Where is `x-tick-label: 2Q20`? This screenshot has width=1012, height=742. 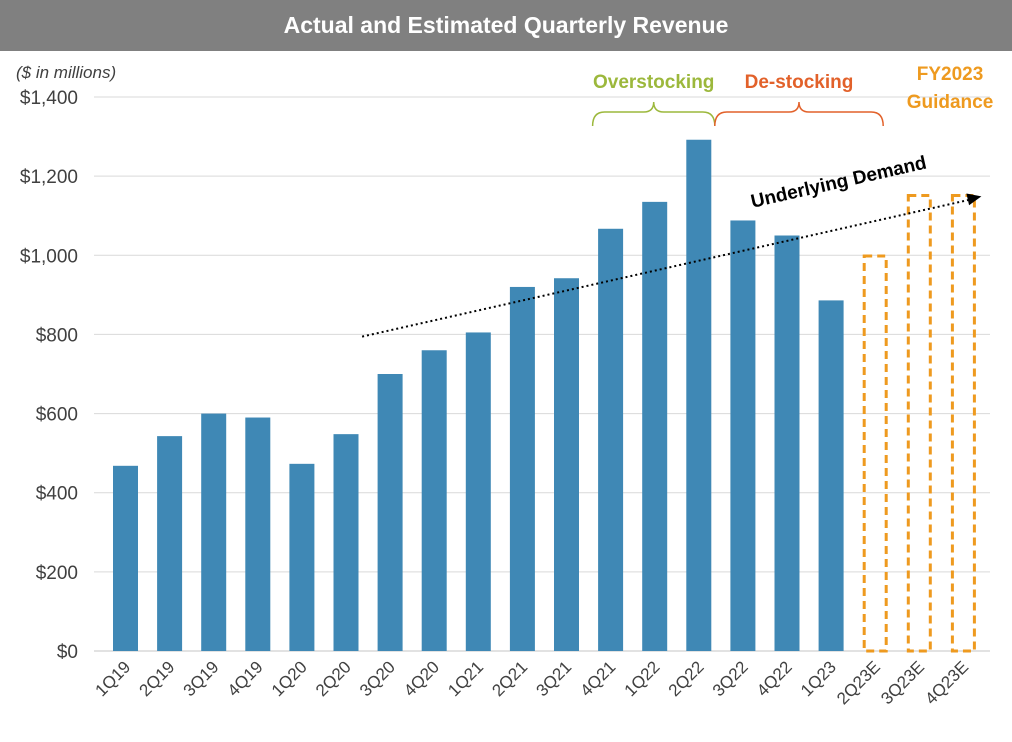 x-tick-label: 2Q20 is located at coordinates (333, 678).